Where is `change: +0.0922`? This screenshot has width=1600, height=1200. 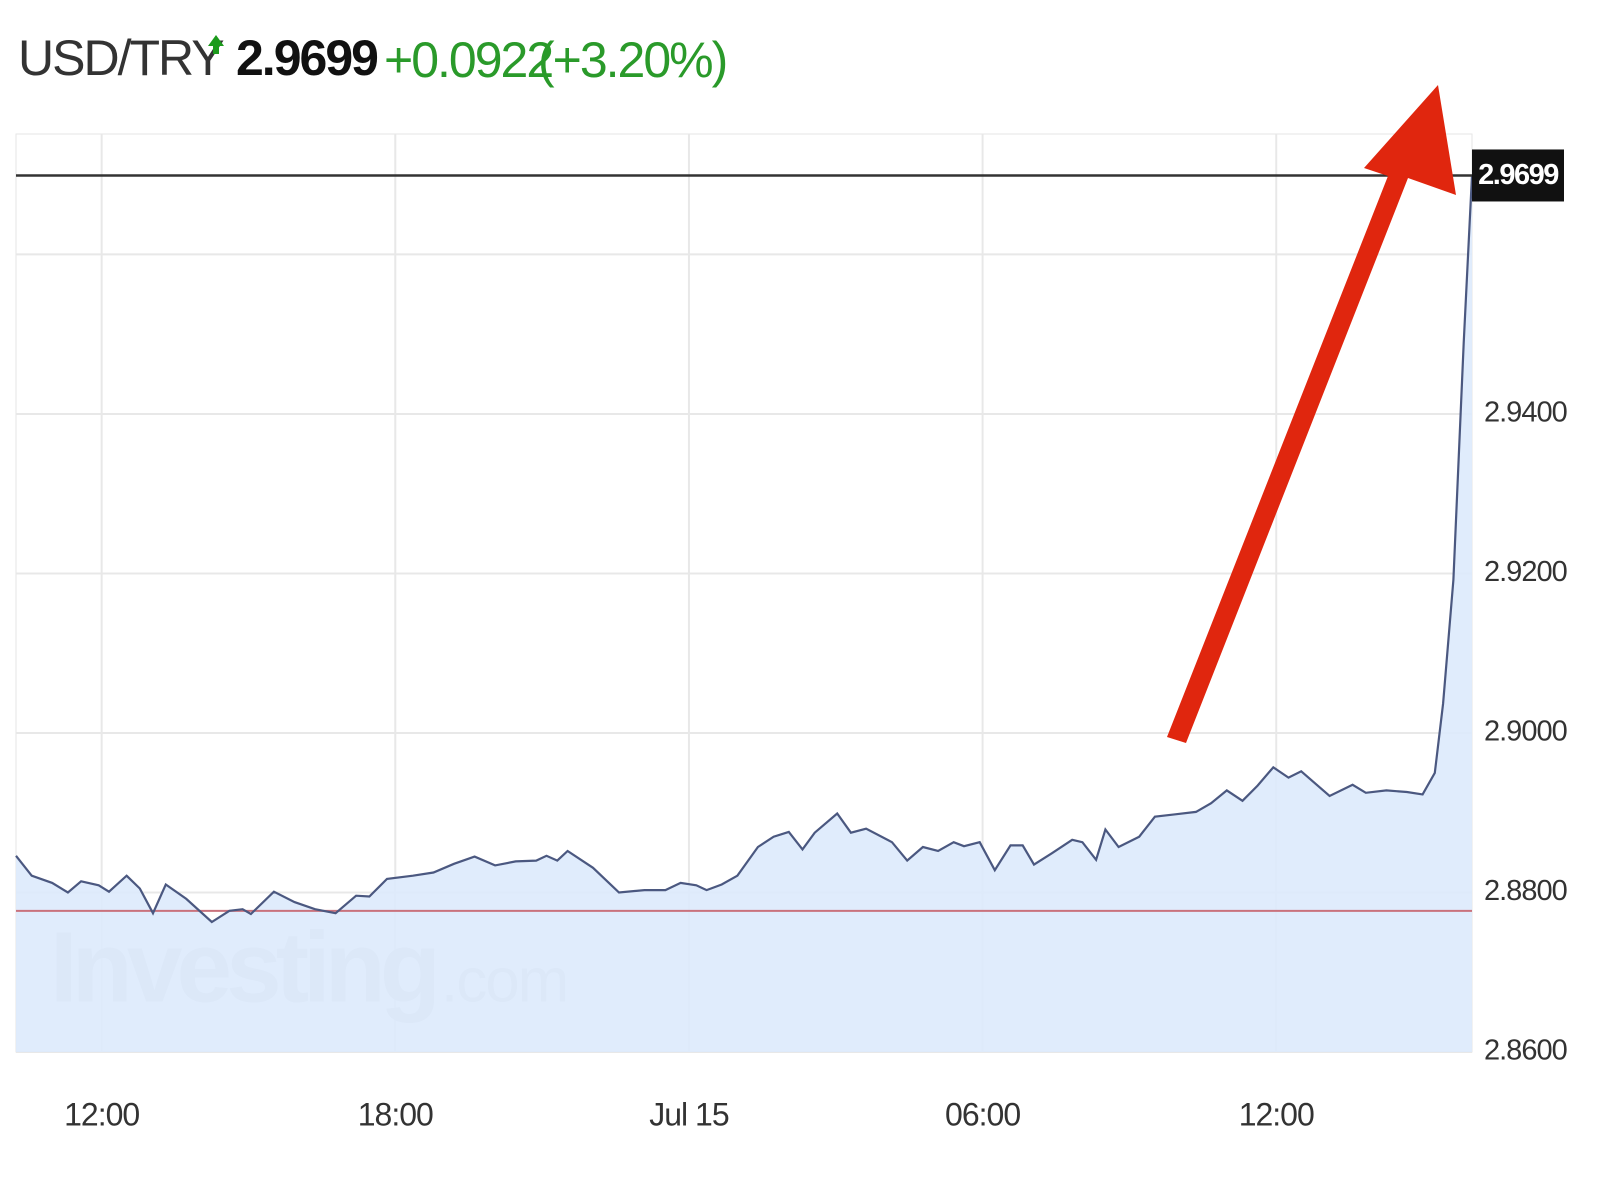
change: +0.0922 is located at coordinates (468, 60).